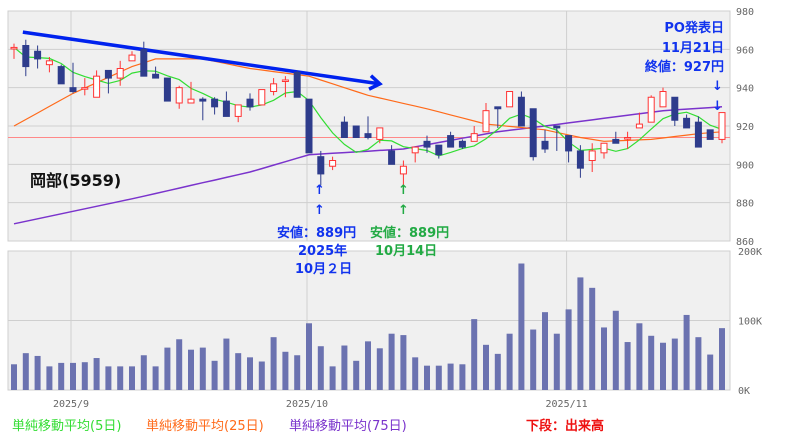 The height and width of the screenshot is (441, 795). What do you see at coordinates (307, 404) in the screenshot?
I see `date-tick-label: 2025/10` at bounding box center [307, 404].